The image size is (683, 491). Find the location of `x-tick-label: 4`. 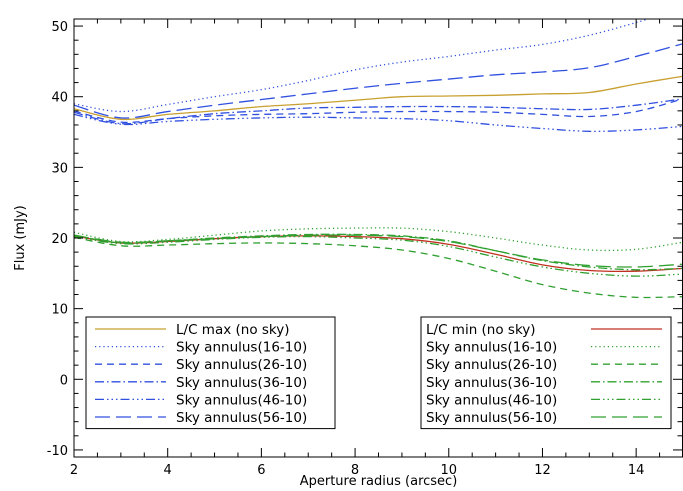

x-tick-label: 4 is located at coordinates (168, 470).